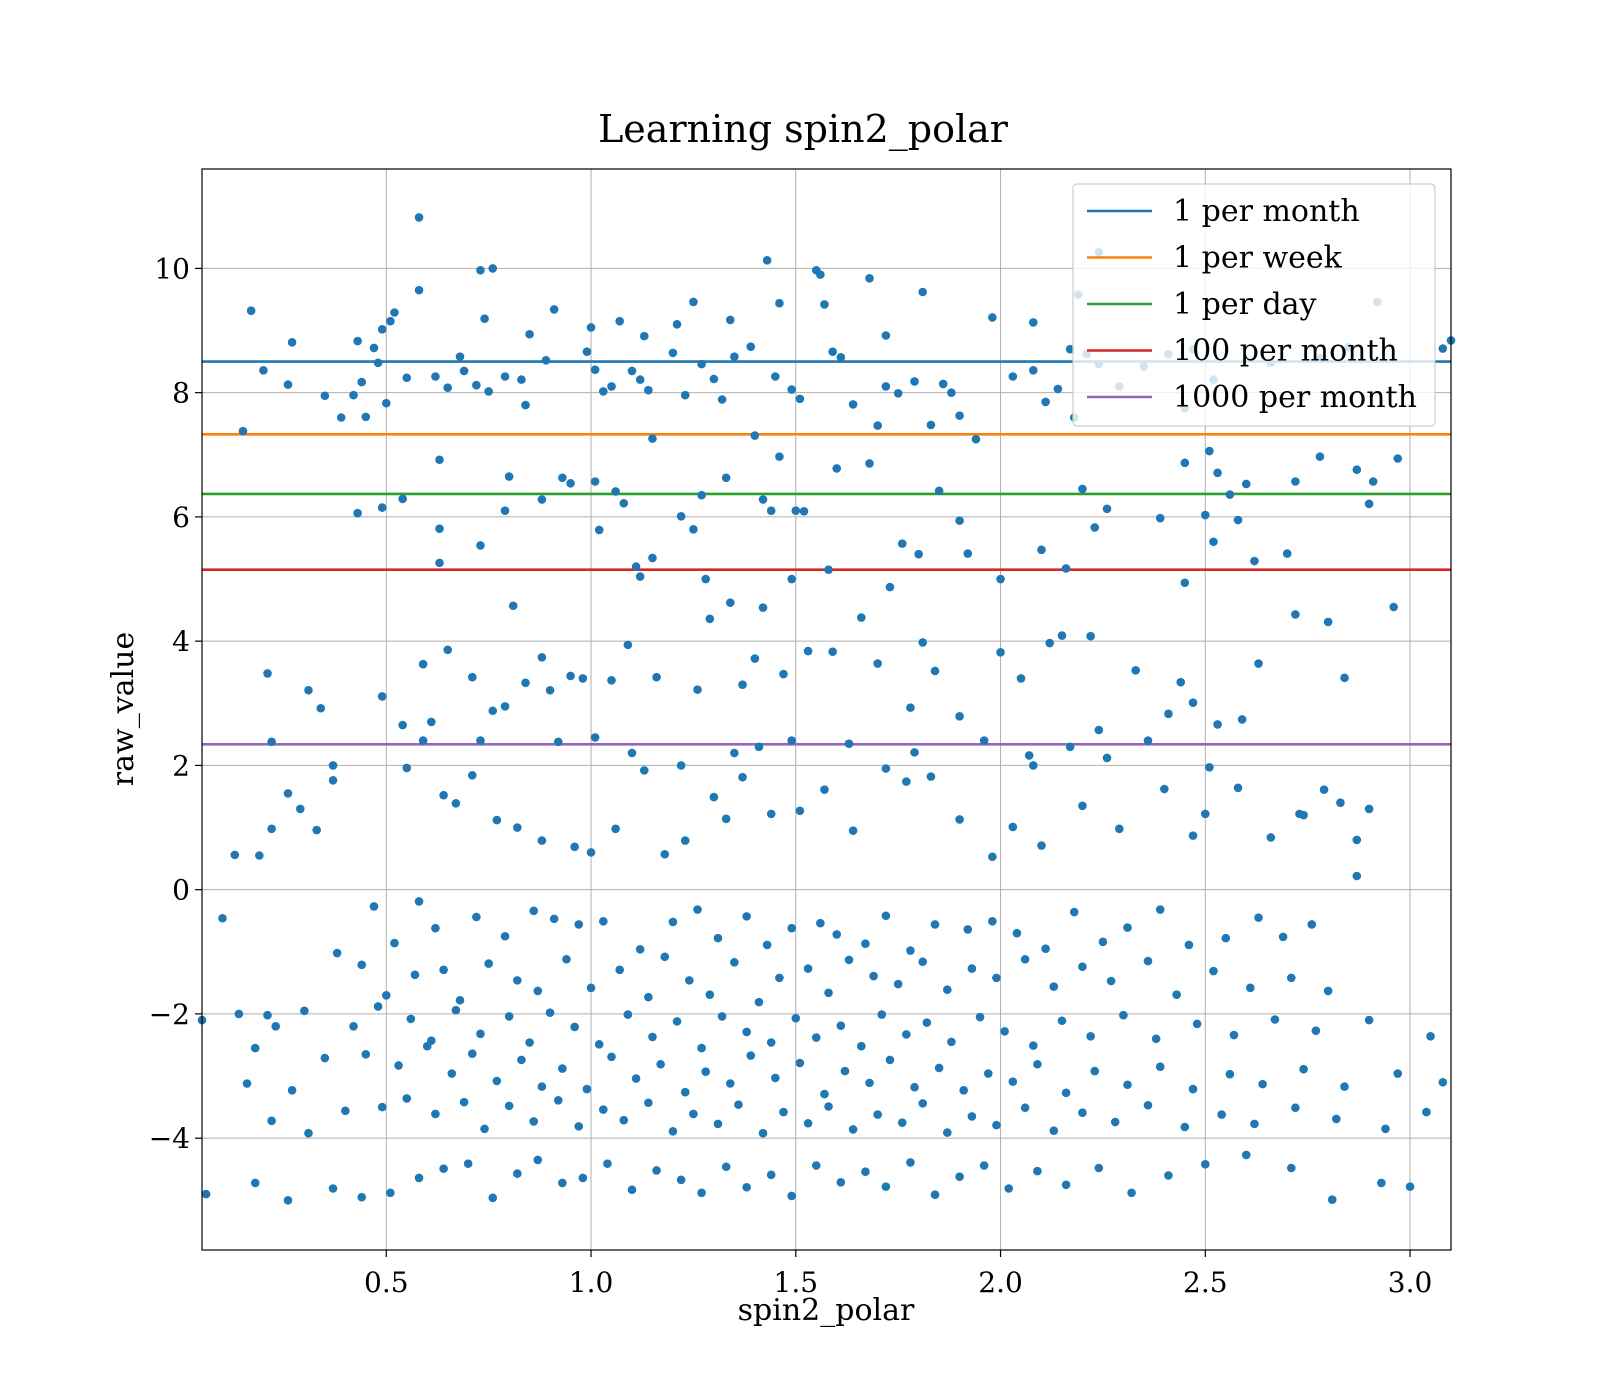 This screenshot has height=1400, width=1600. I want to click on y-tick-label: −2, so click(169, 1014).